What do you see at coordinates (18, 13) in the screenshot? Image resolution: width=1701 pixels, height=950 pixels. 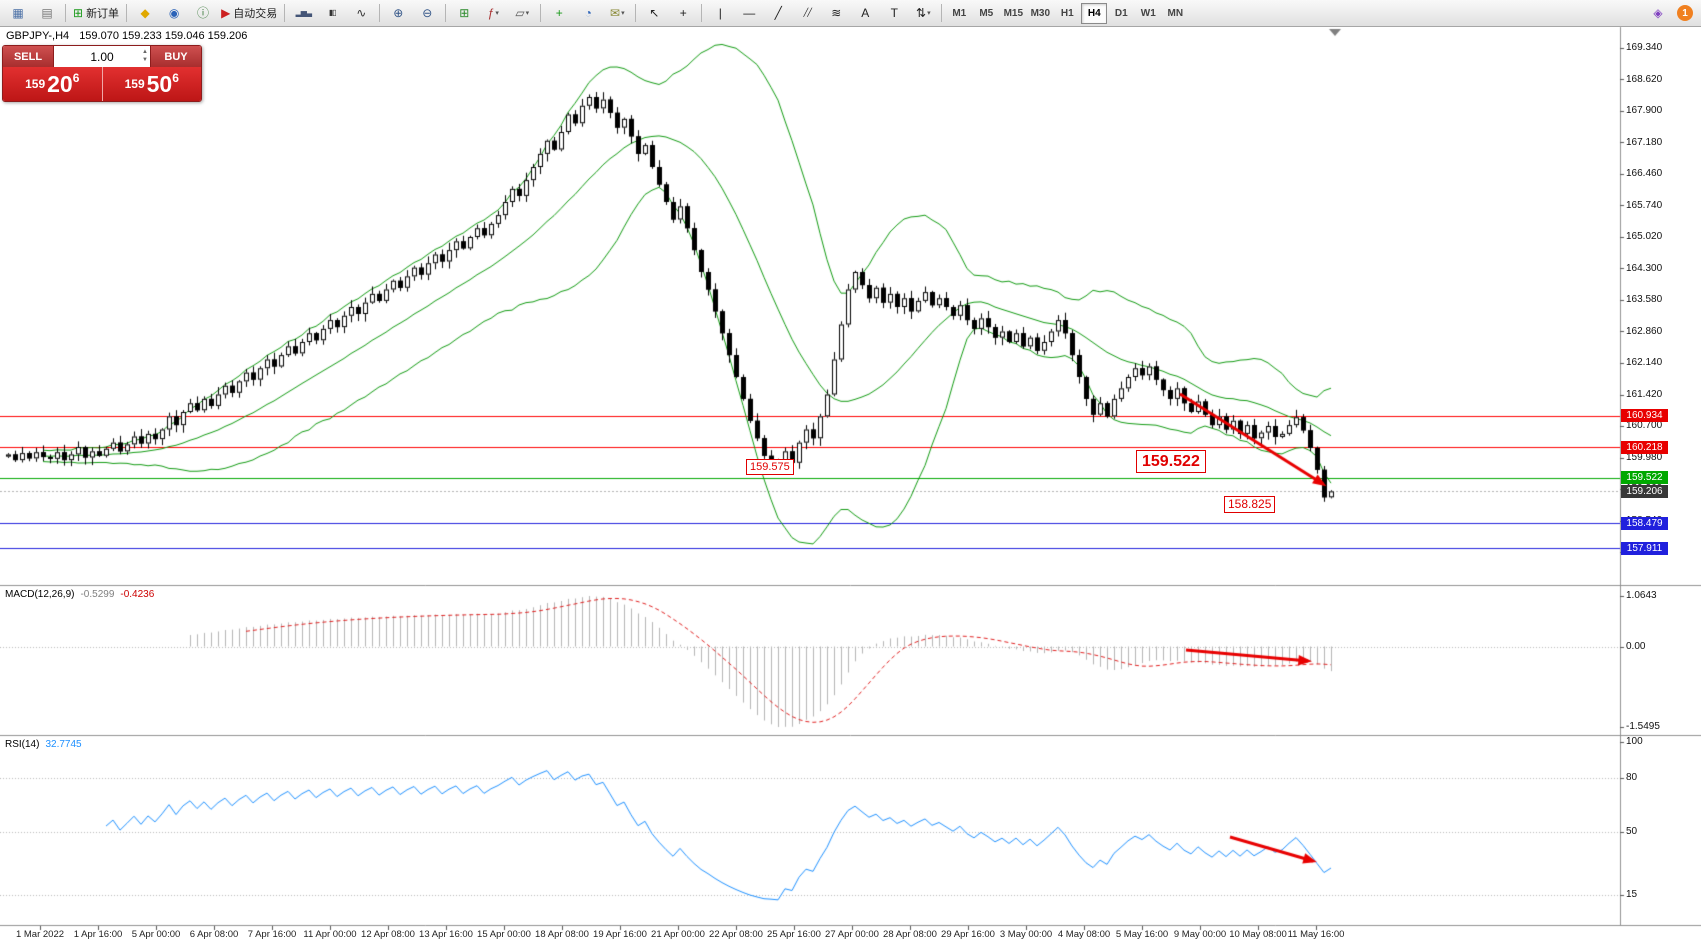 I see `new-chart-icon: ▦` at bounding box center [18, 13].